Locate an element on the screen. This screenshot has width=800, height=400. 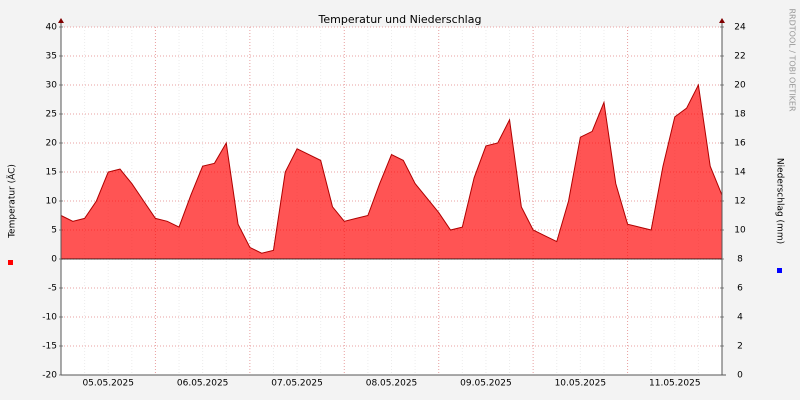
y-tick-label: -15 is located at coordinates (49, 347).